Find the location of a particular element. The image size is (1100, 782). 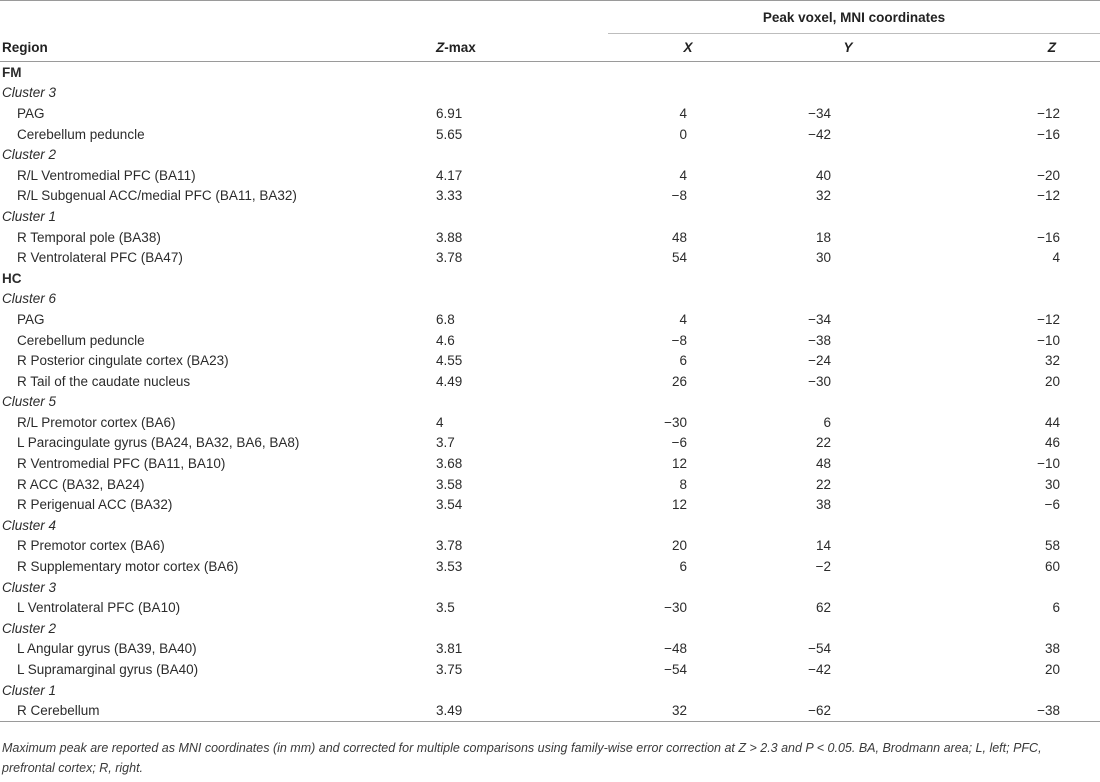

region-cell: R Cerebellum is located at coordinates (216, 711).